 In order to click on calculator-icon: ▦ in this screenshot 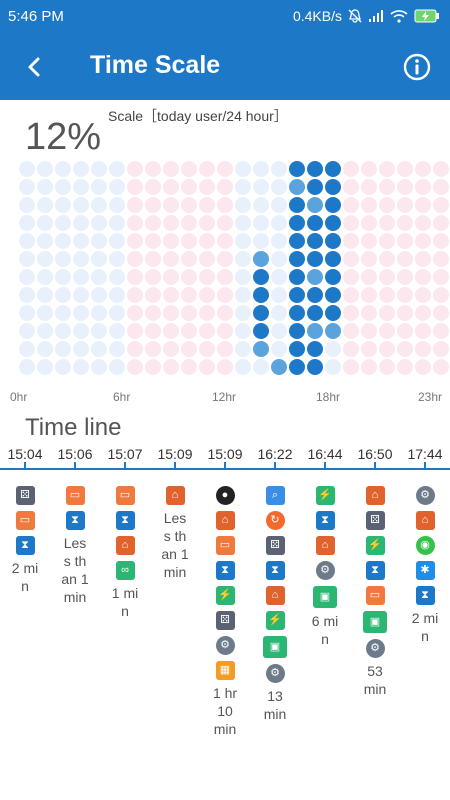, I will do `click(225, 670)`.